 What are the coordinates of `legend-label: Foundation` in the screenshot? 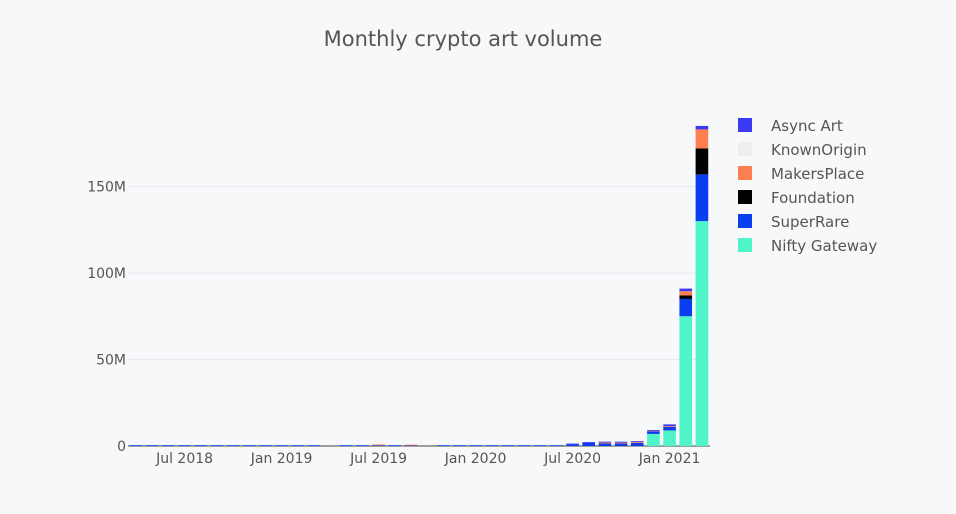 It's located at (813, 198).